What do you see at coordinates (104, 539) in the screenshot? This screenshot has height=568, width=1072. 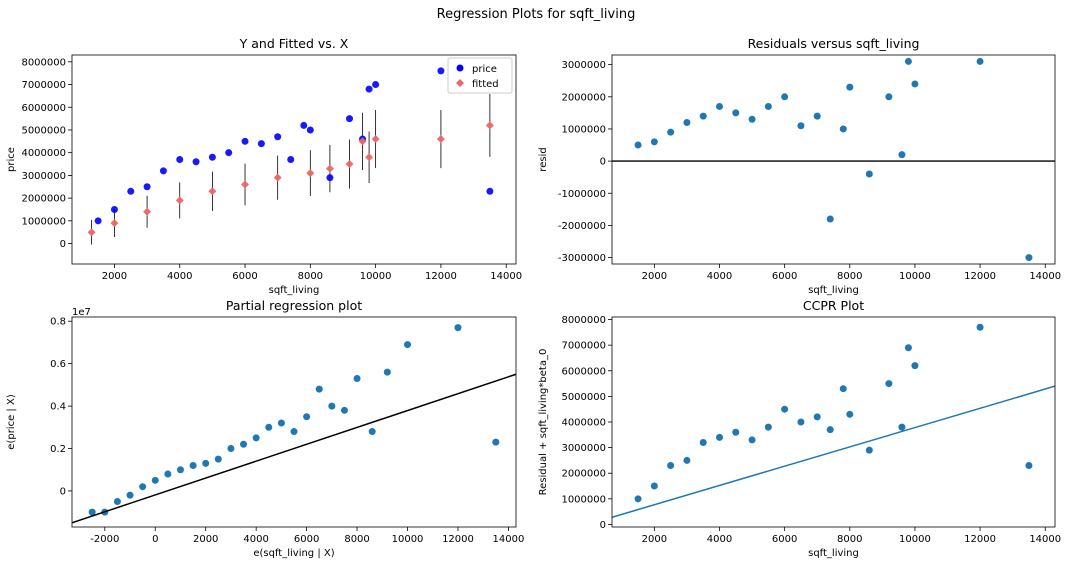 I see `x-tick-label: -2000` at bounding box center [104, 539].